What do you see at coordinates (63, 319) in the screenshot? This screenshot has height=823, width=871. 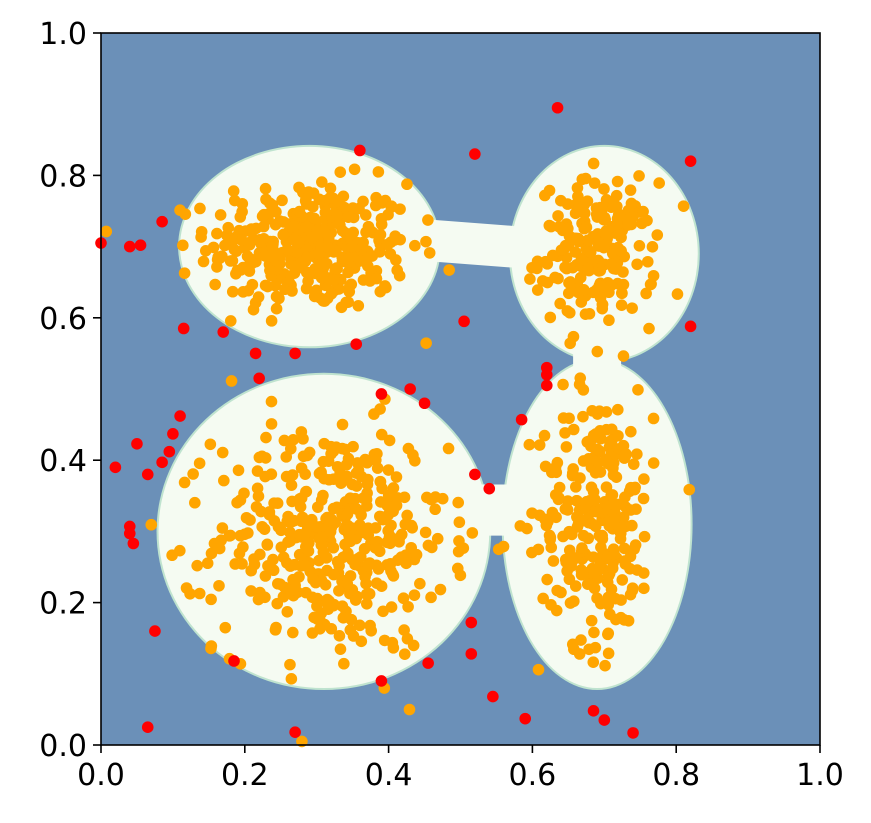 I see `y-tick-label: 0.6` at bounding box center [63, 319].